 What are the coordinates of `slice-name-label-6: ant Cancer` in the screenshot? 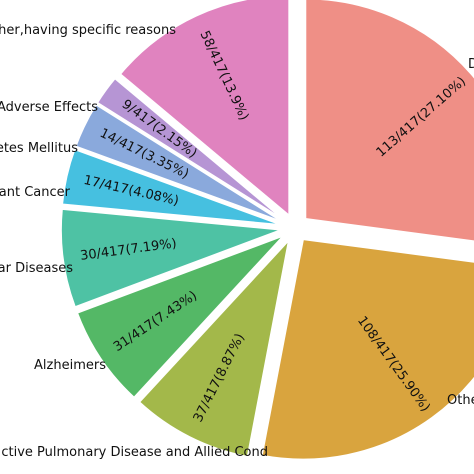 It's located at (35, 192).